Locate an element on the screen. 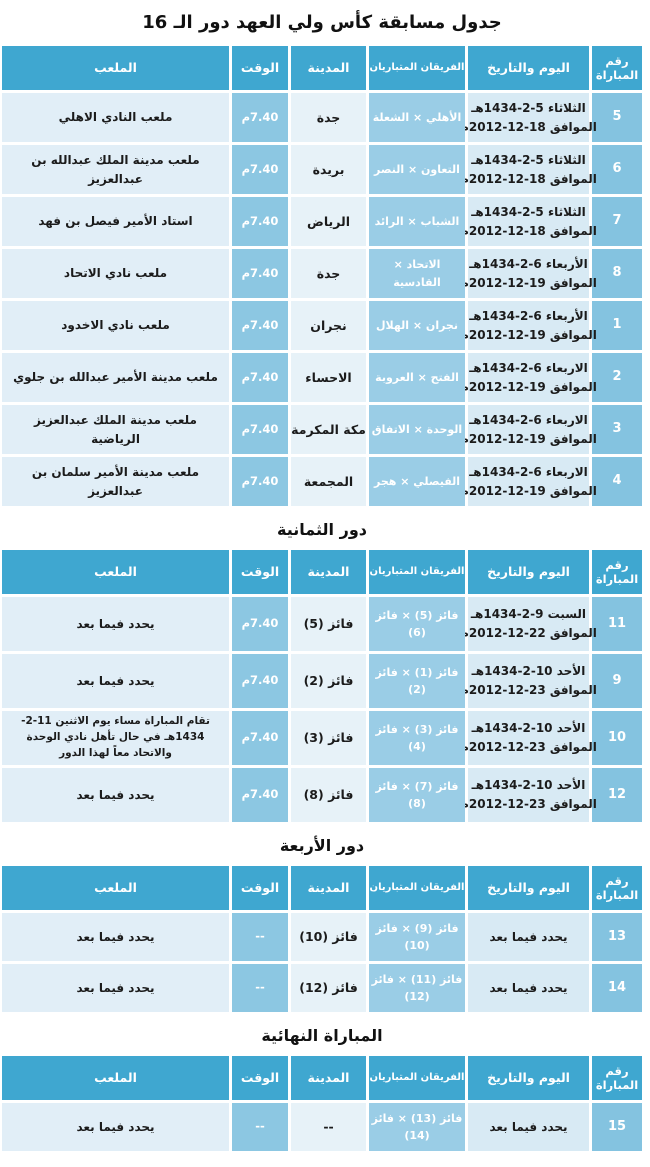 The image size is (650, 1167). match-number-cell: 15 is located at coordinates (617, 1127).